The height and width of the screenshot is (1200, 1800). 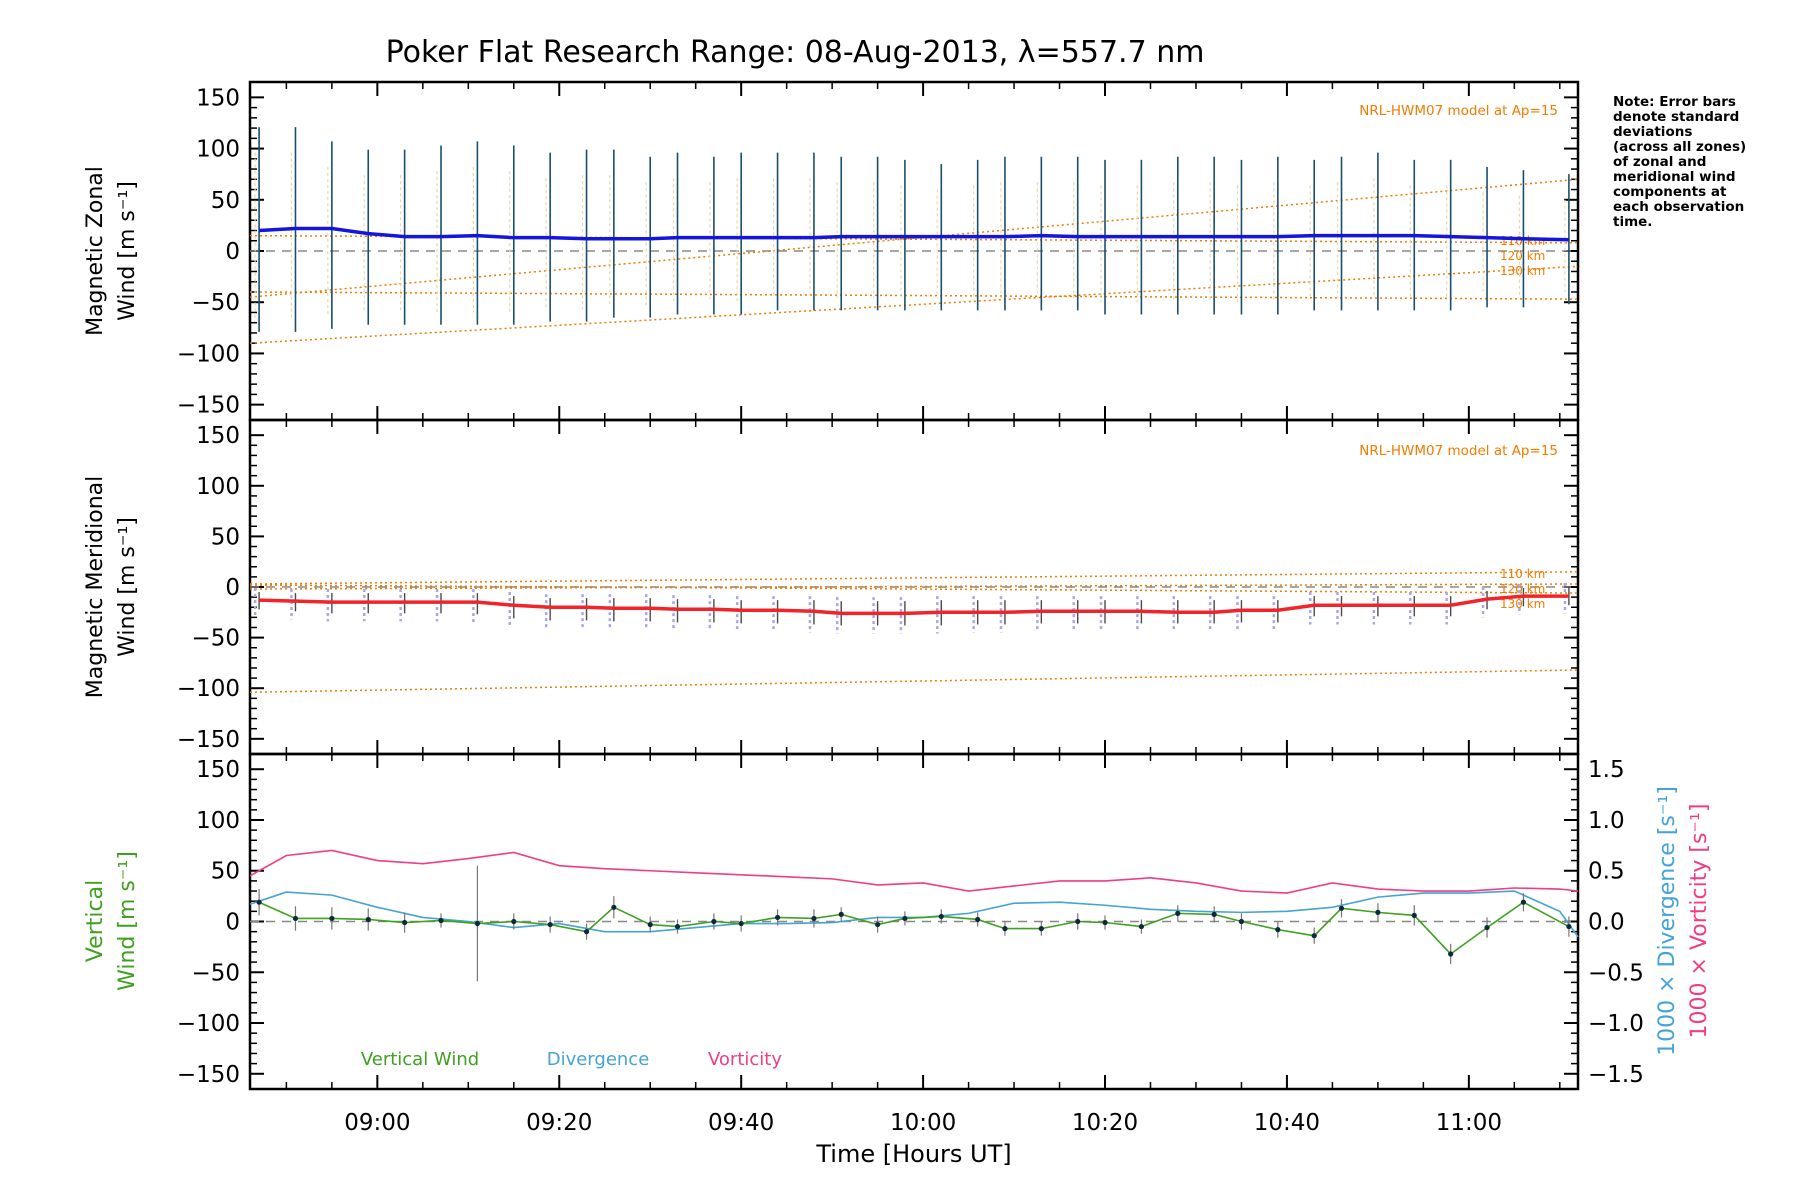 What do you see at coordinates (1522, 574) in the screenshot?
I see `model-altitude-label: 110 km` at bounding box center [1522, 574].